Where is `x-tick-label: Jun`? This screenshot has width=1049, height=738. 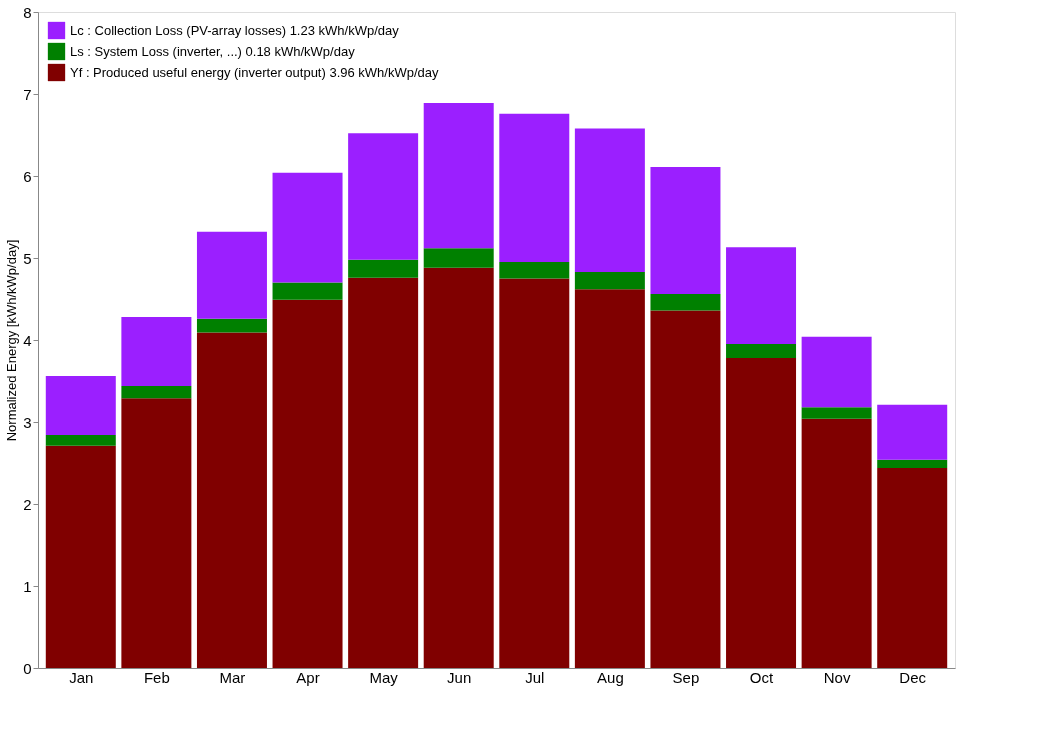
x-tick-label: Jun is located at coordinates (459, 677).